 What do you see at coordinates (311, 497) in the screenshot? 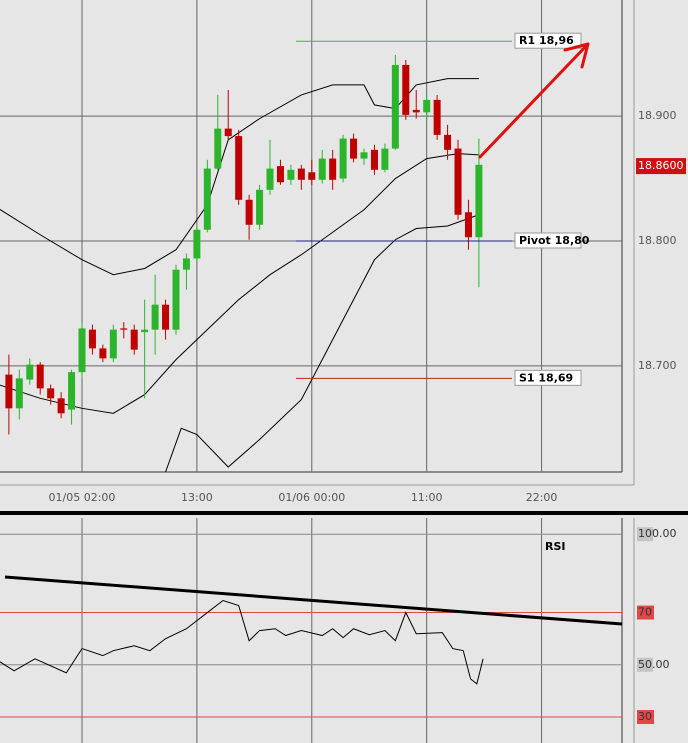
I see `x-tick-label: 01/06 00:00` at bounding box center [311, 497].